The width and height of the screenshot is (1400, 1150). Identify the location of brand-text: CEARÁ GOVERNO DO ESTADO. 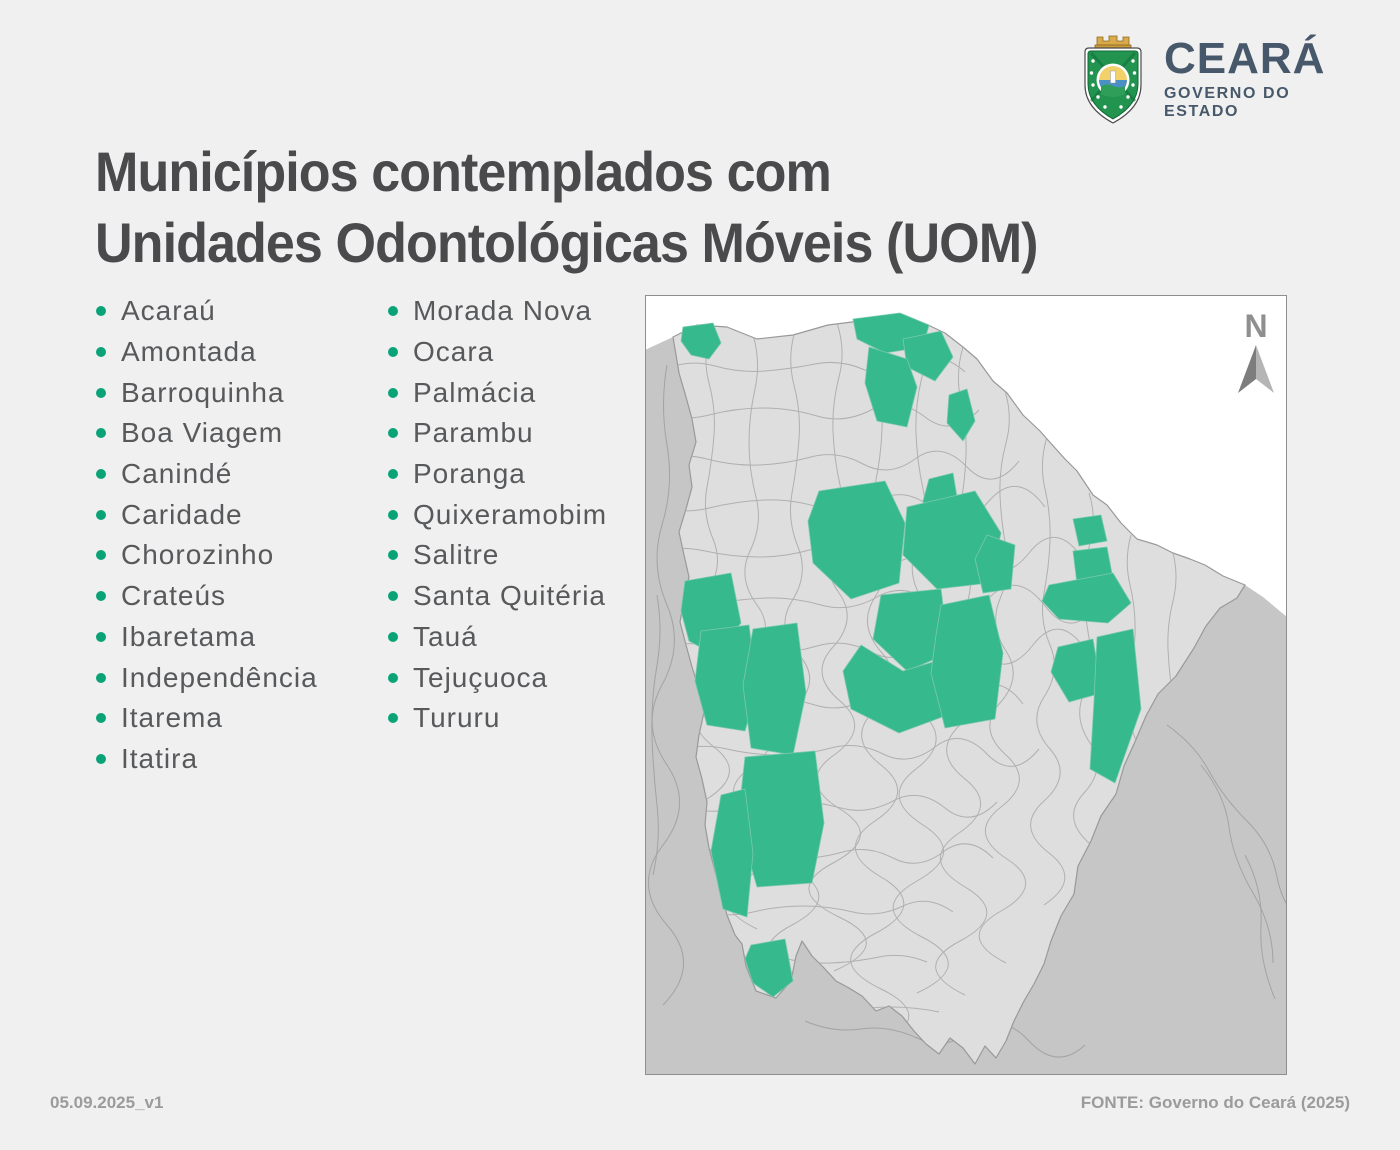
(1258, 79).